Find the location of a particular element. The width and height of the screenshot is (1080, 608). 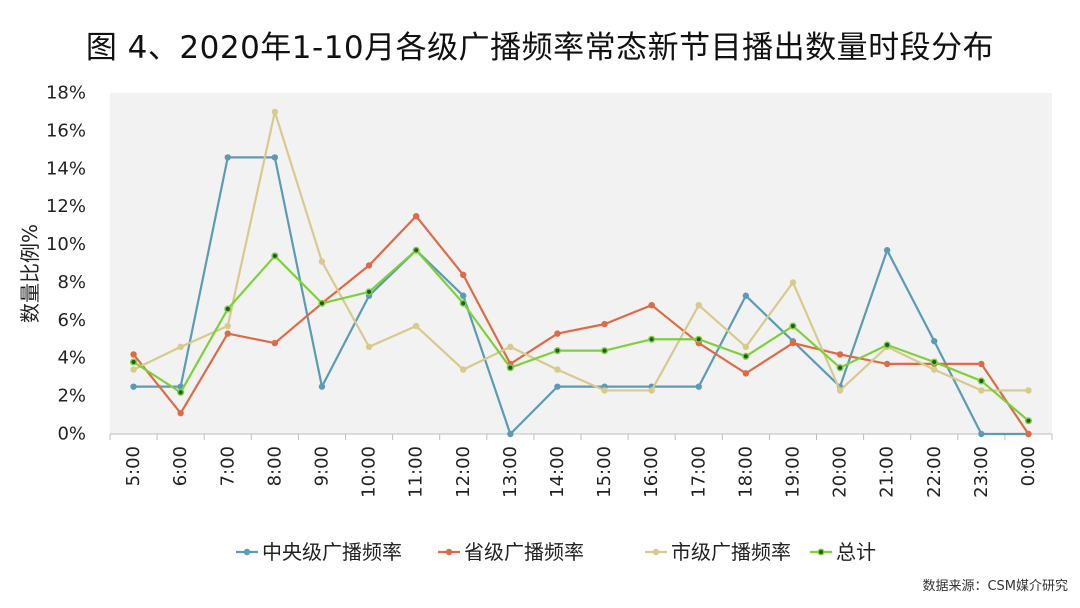

x-tick-label: 18:00 is located at coordinates (745, 472).